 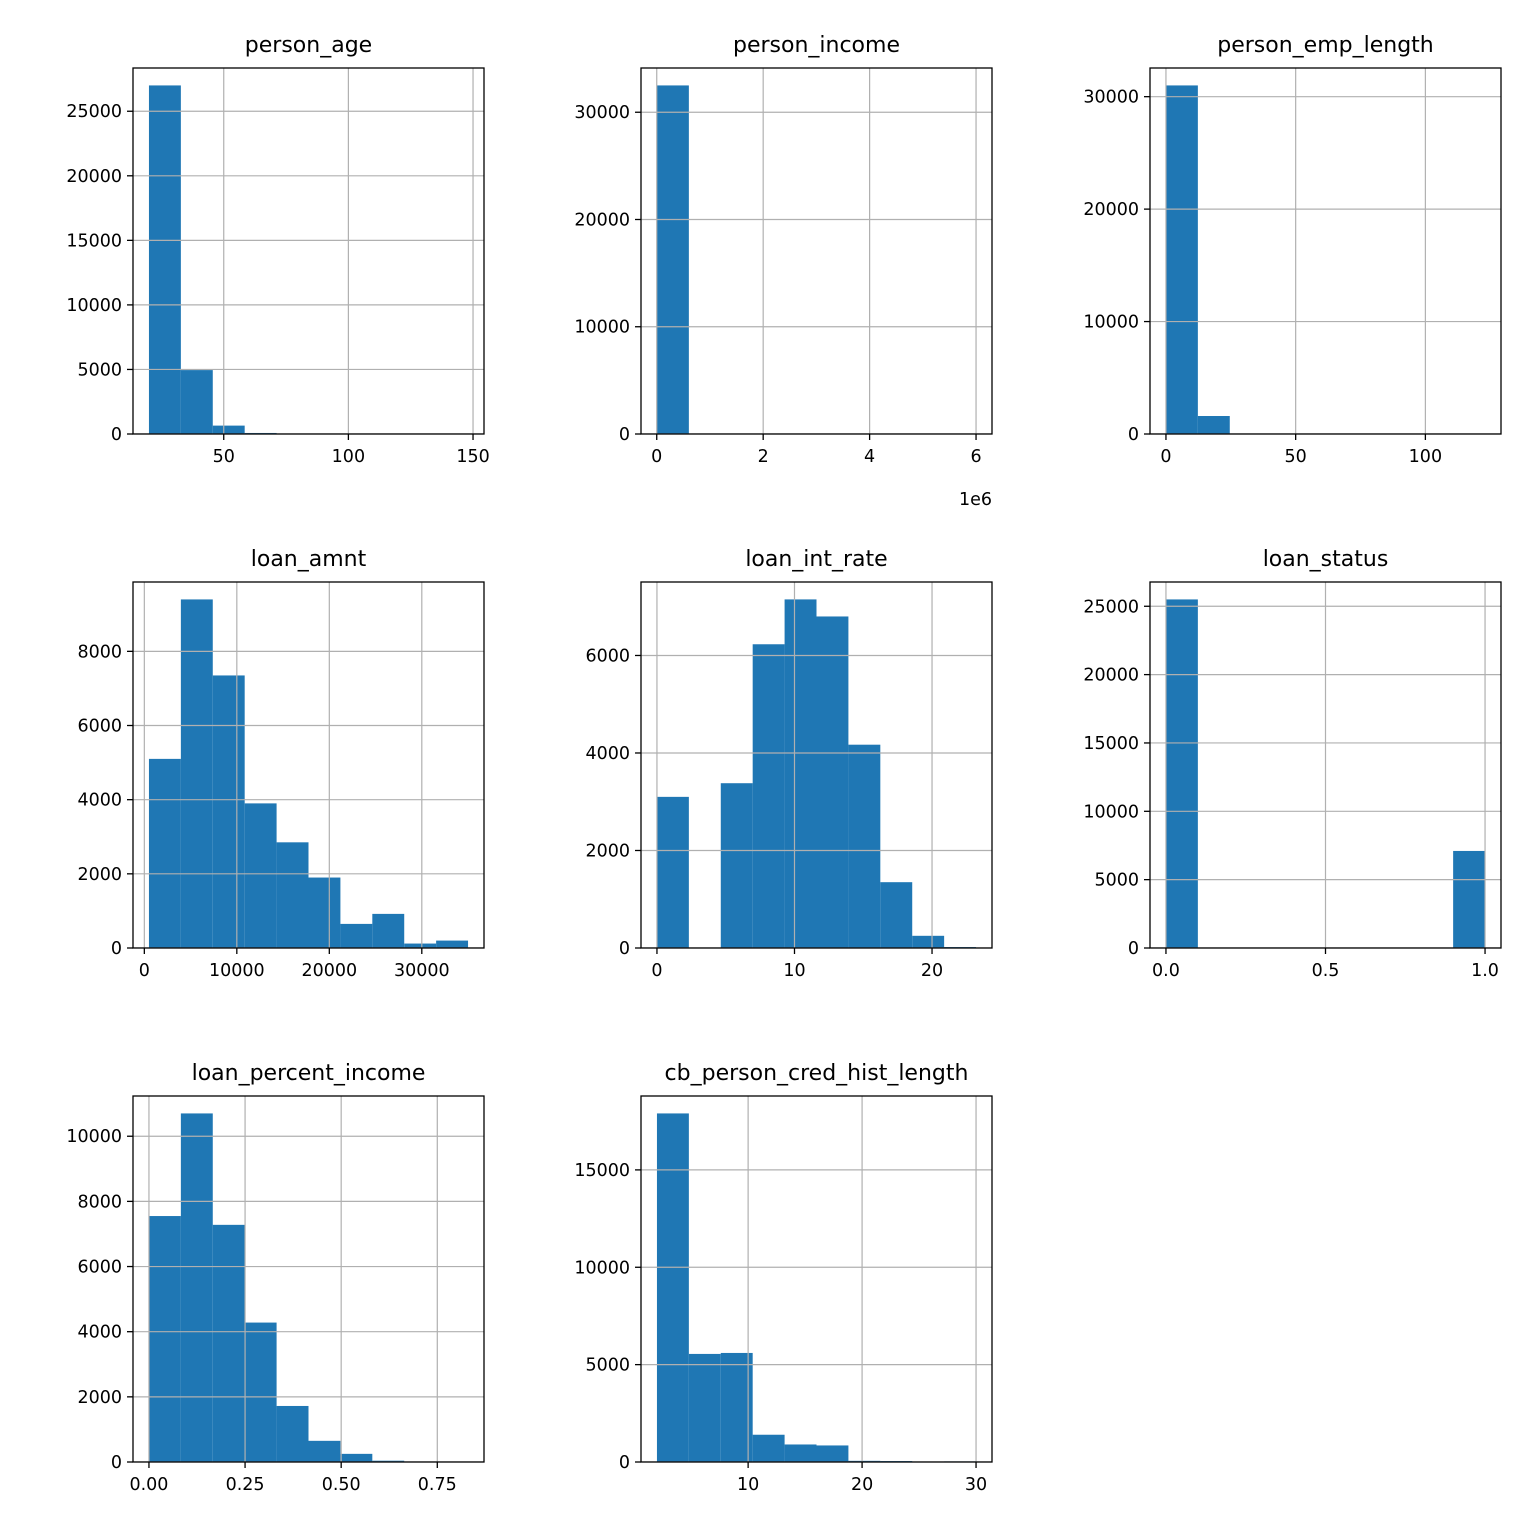 I want to click on y-tick-label: 6000, so click(x=99, y=1268).